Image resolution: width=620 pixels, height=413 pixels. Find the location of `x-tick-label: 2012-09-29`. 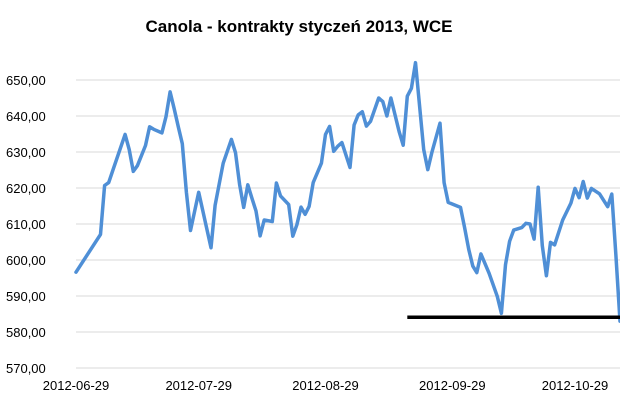

x-tick-label: 2012-09-29 is located at coordinates (452, 385).